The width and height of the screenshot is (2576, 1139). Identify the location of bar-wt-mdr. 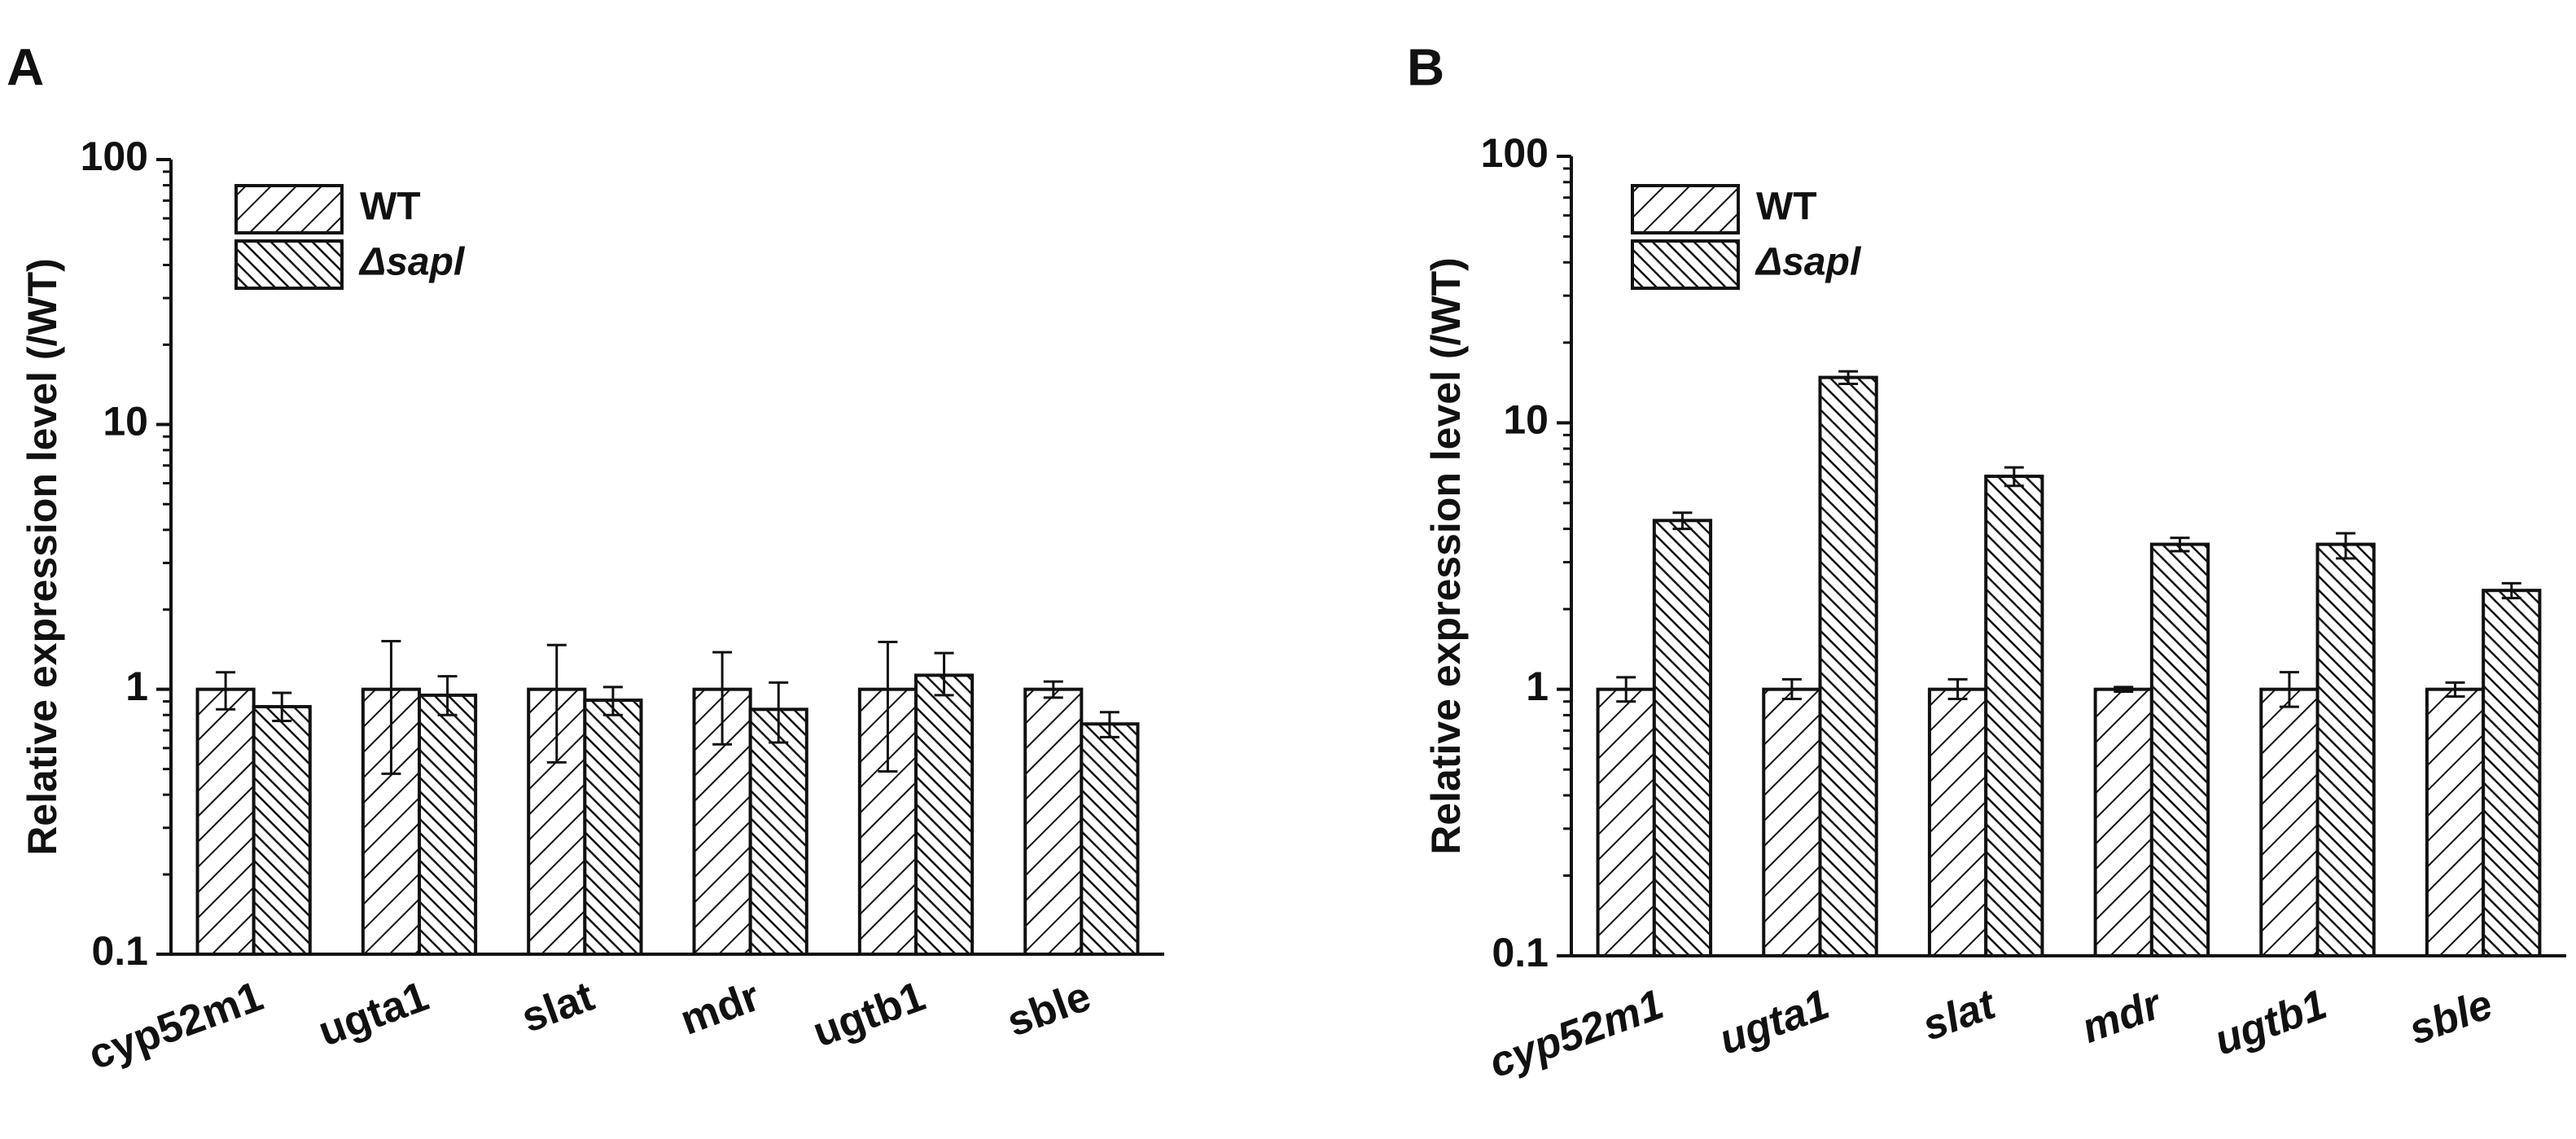
(2123, 822).